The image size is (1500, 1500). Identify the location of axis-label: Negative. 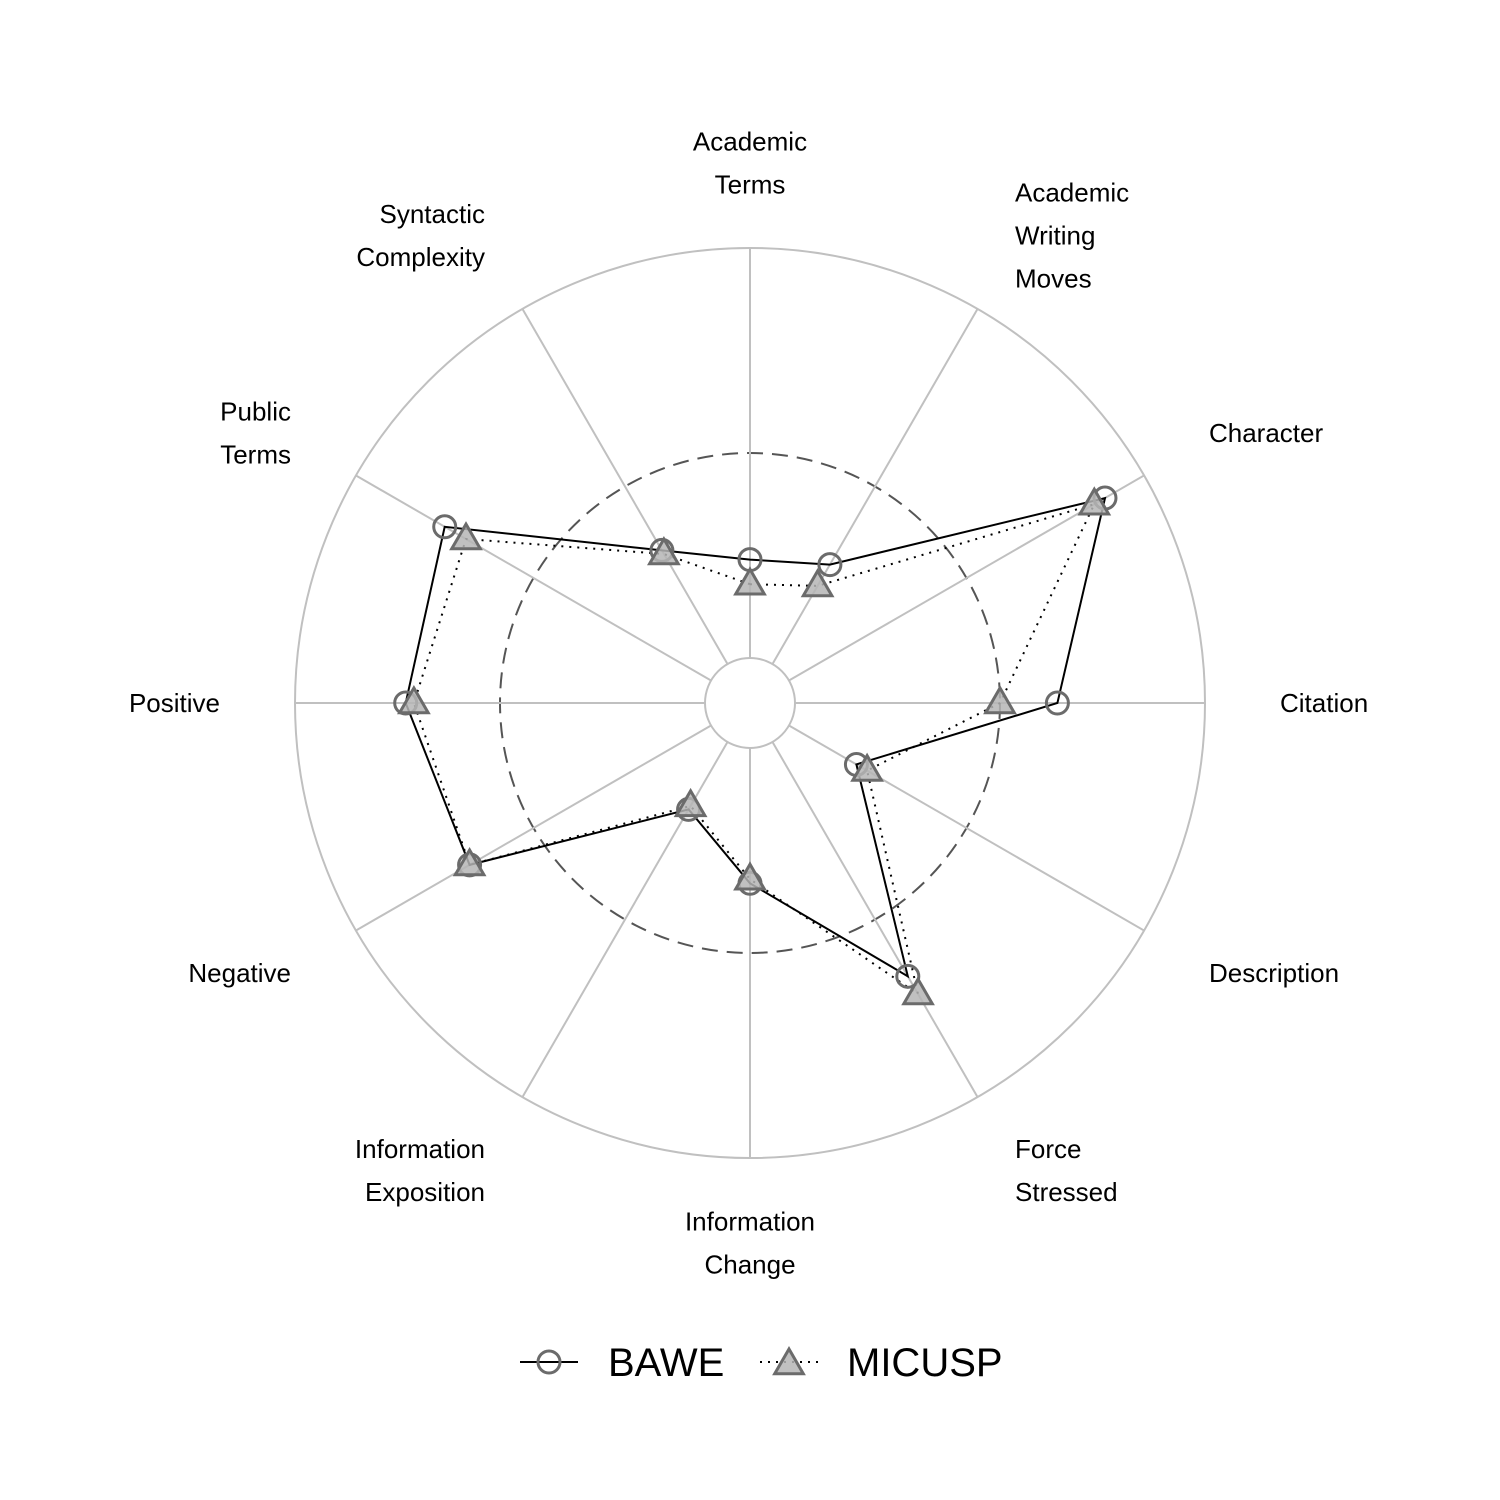
(239, 973).